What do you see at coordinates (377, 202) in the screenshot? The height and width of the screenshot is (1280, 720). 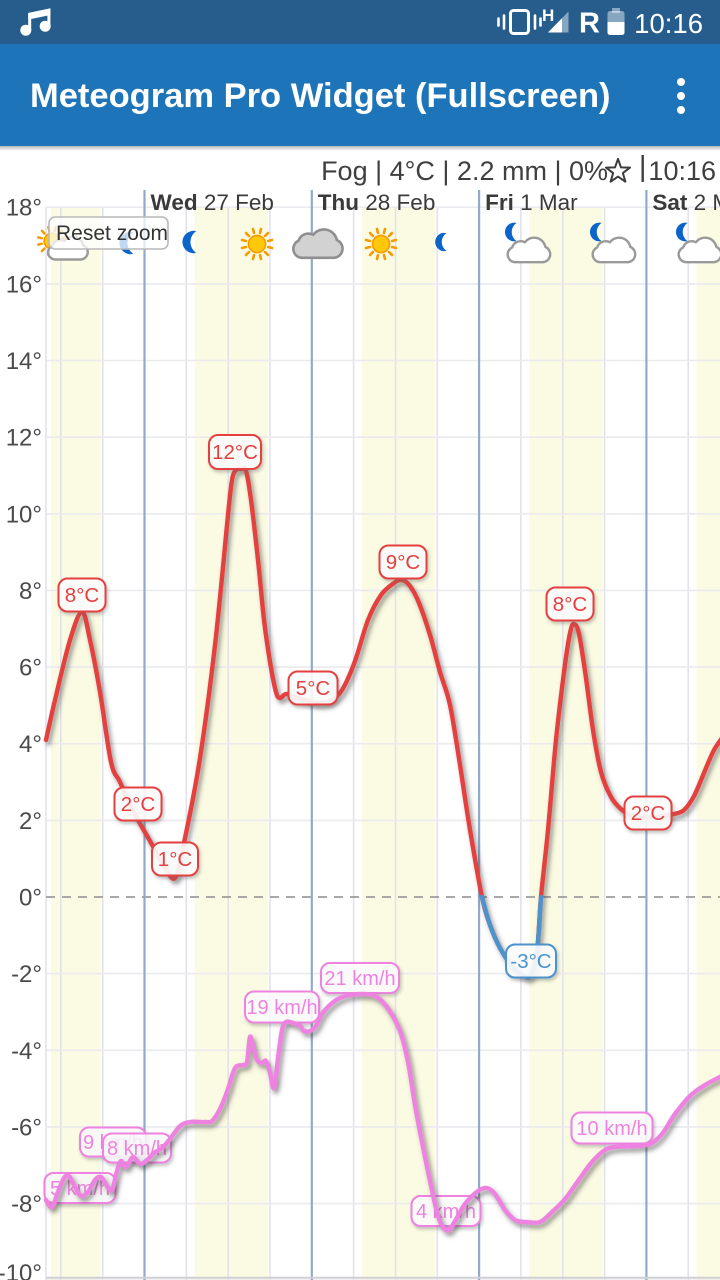 I see `svg-text: Thu 28 Feb` at bounding box center [377, 202].